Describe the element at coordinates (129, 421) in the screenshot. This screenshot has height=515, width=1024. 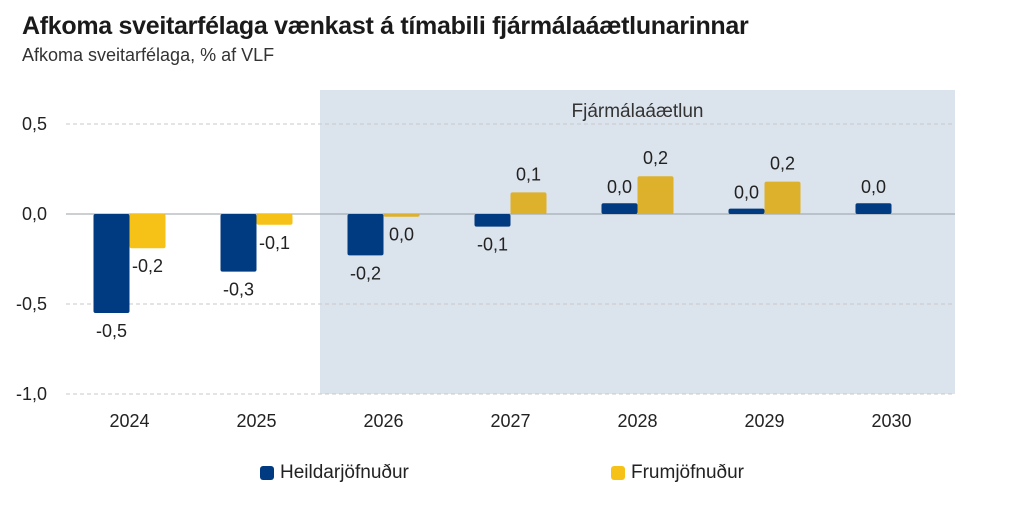
I see `x-tick-label: 2024` at that location.